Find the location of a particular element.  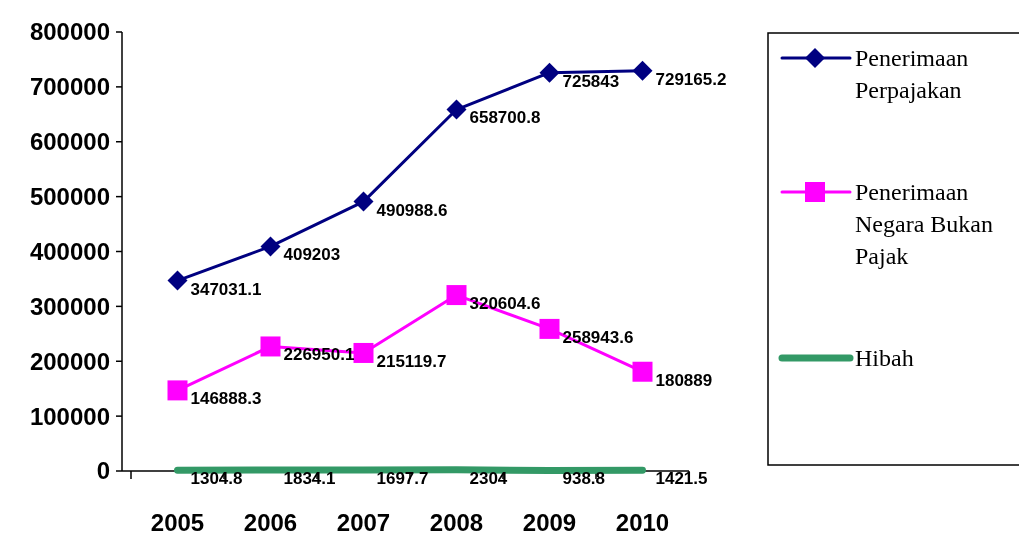

x-tick-label: 2006 is located at coordinates (270, 521).